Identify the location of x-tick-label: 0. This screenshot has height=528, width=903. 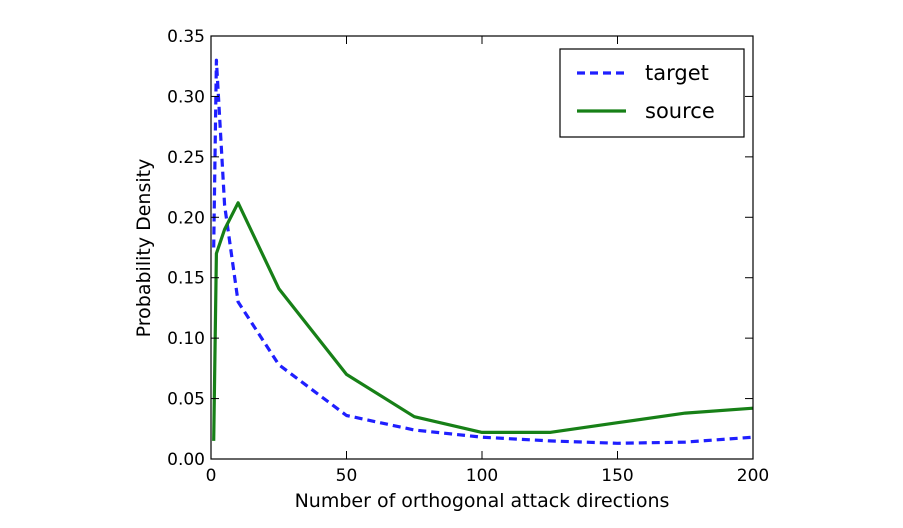
(211, 476).